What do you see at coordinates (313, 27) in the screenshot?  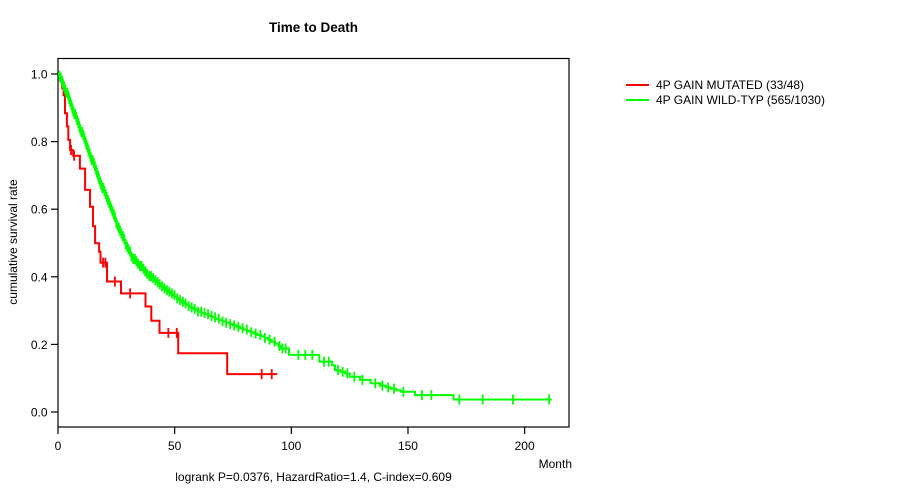 I see `plot-title: Time to Death` at bounding box center [313, 27].